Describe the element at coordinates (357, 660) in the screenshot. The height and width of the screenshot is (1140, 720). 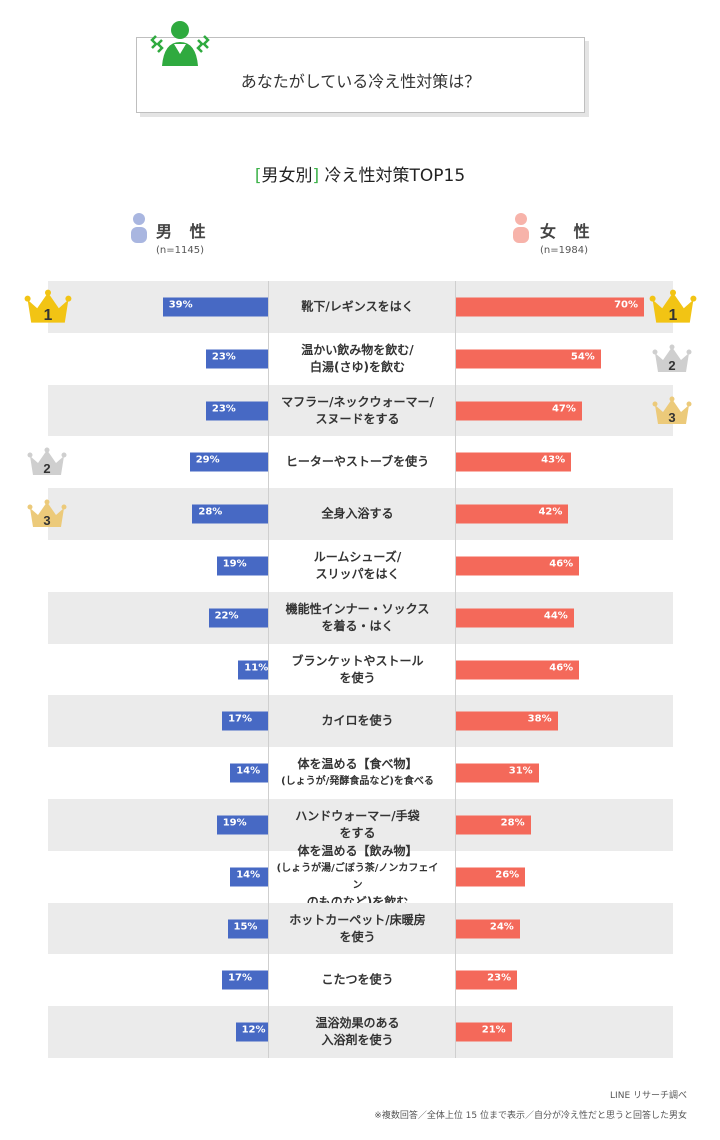
I see `category-label-line: ブランケットやストール` at that location.